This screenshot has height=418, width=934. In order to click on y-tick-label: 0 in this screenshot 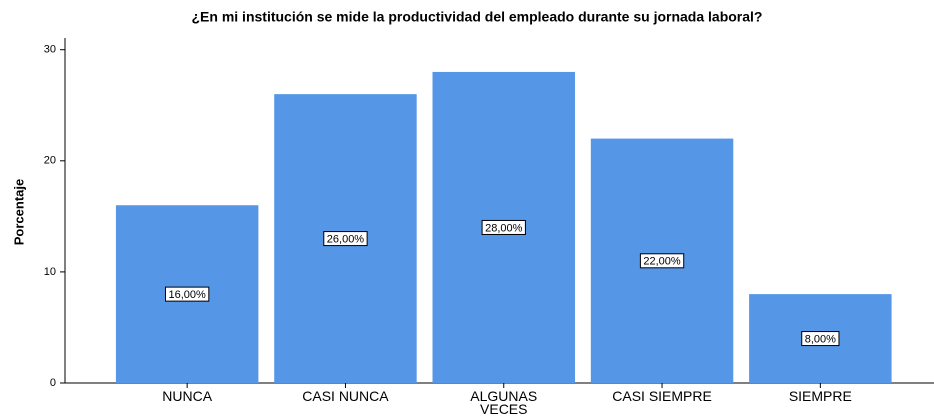, I will do `click(53, 383)`.